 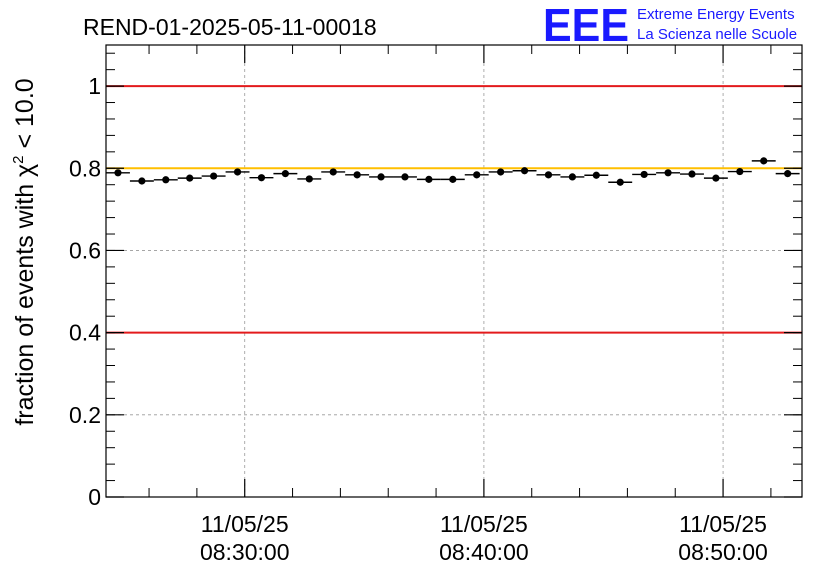 What do you see at coordinates (484, 552) in the screenshot?
I see `x-tick-time-label: 08:40:00` at bounding box center [484, 552].